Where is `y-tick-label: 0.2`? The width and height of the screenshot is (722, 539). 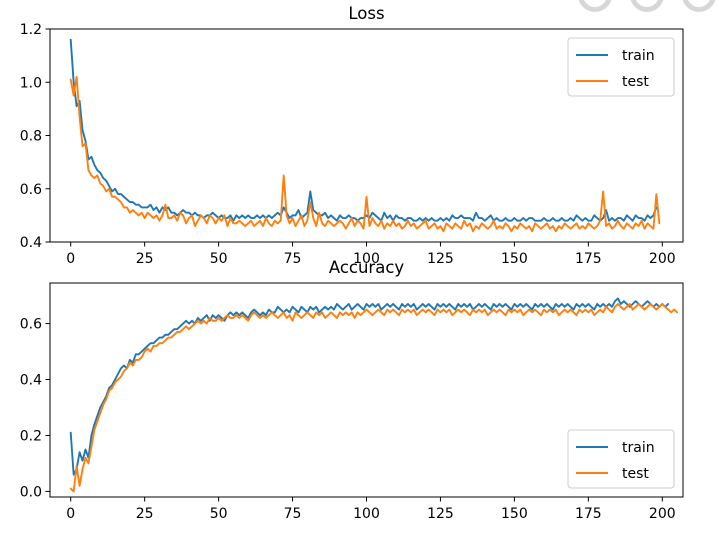 y-tick-label: 0.2 is located at coordinates (31, 436).